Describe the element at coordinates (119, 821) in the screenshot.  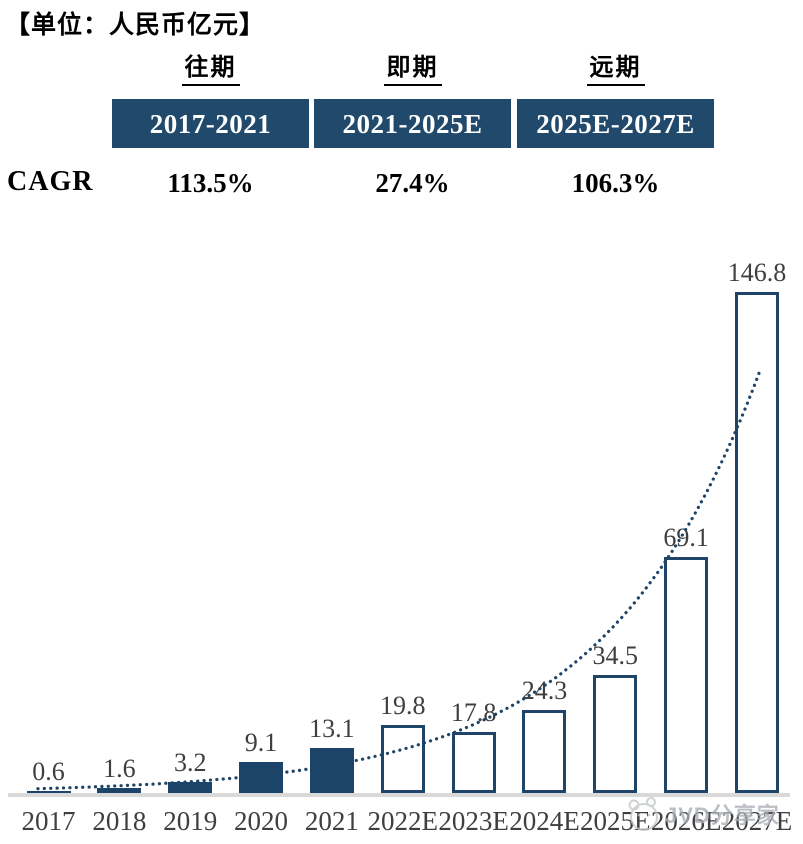
I see `x-axis-label-2018: 2018` at that location.